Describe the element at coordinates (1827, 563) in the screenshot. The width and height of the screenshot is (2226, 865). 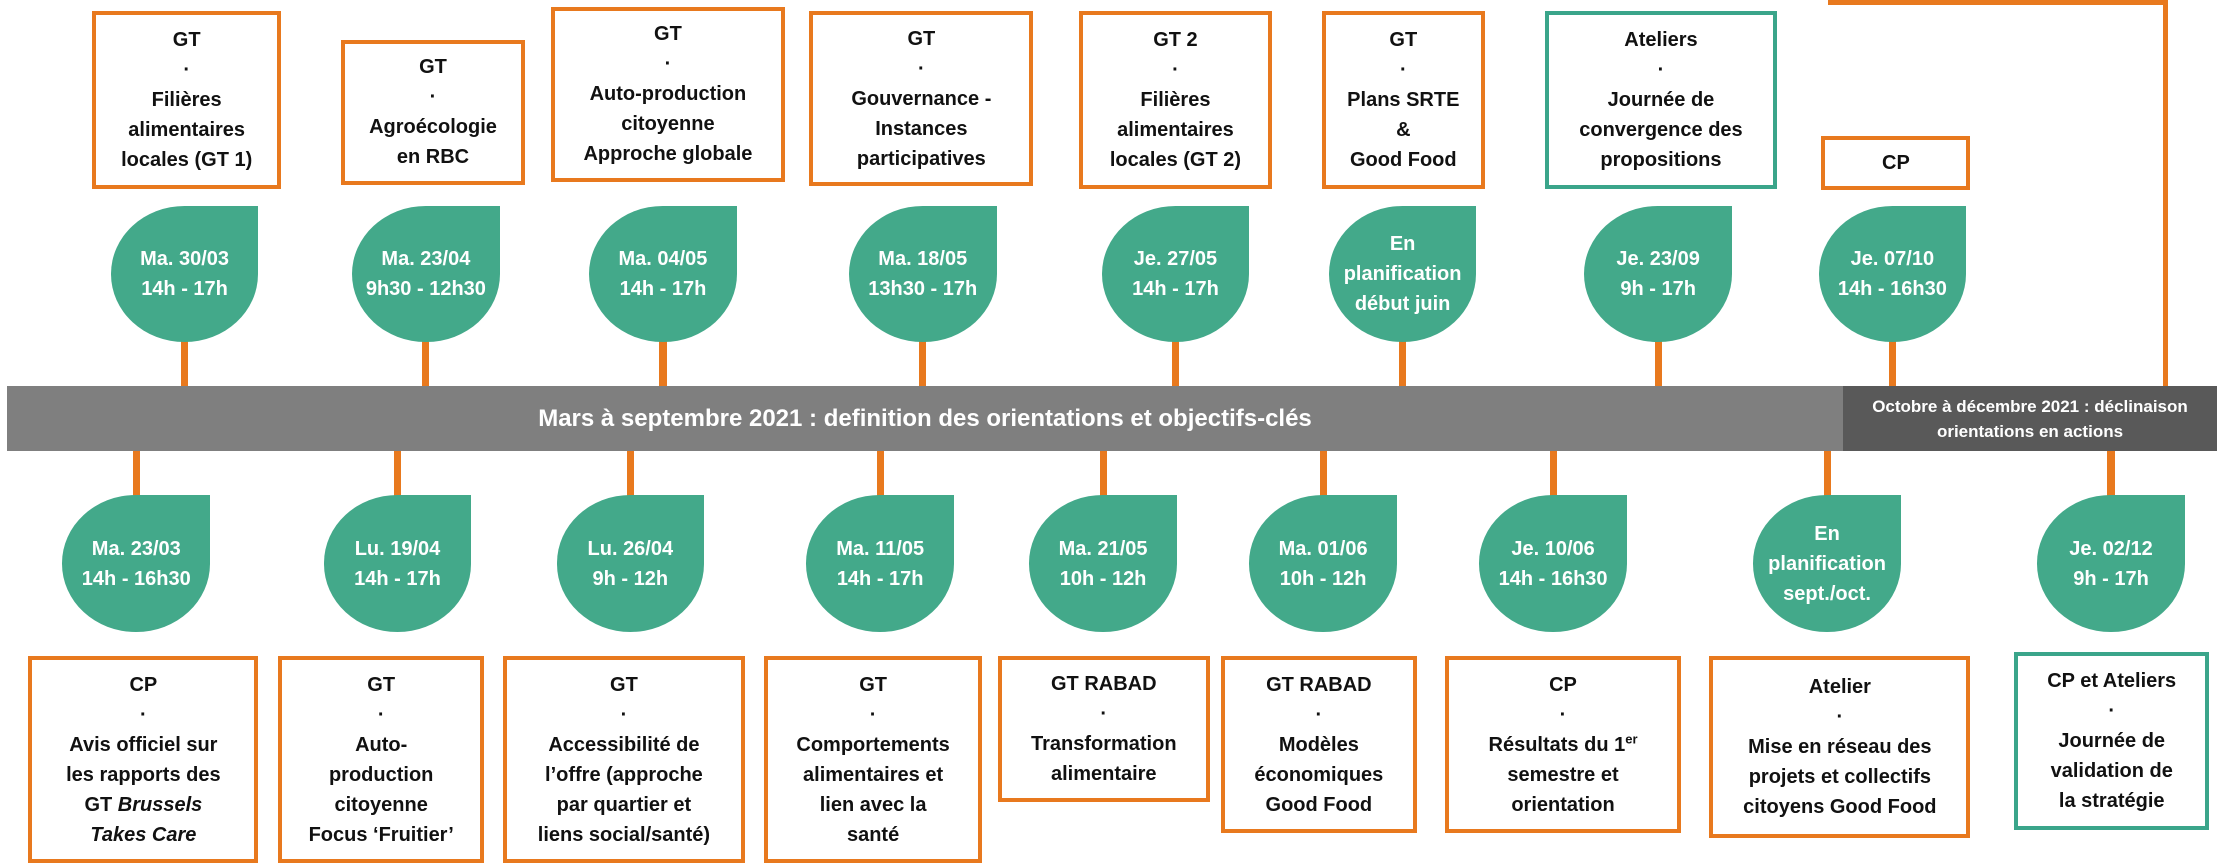
I see `text-line: planification` at that location.